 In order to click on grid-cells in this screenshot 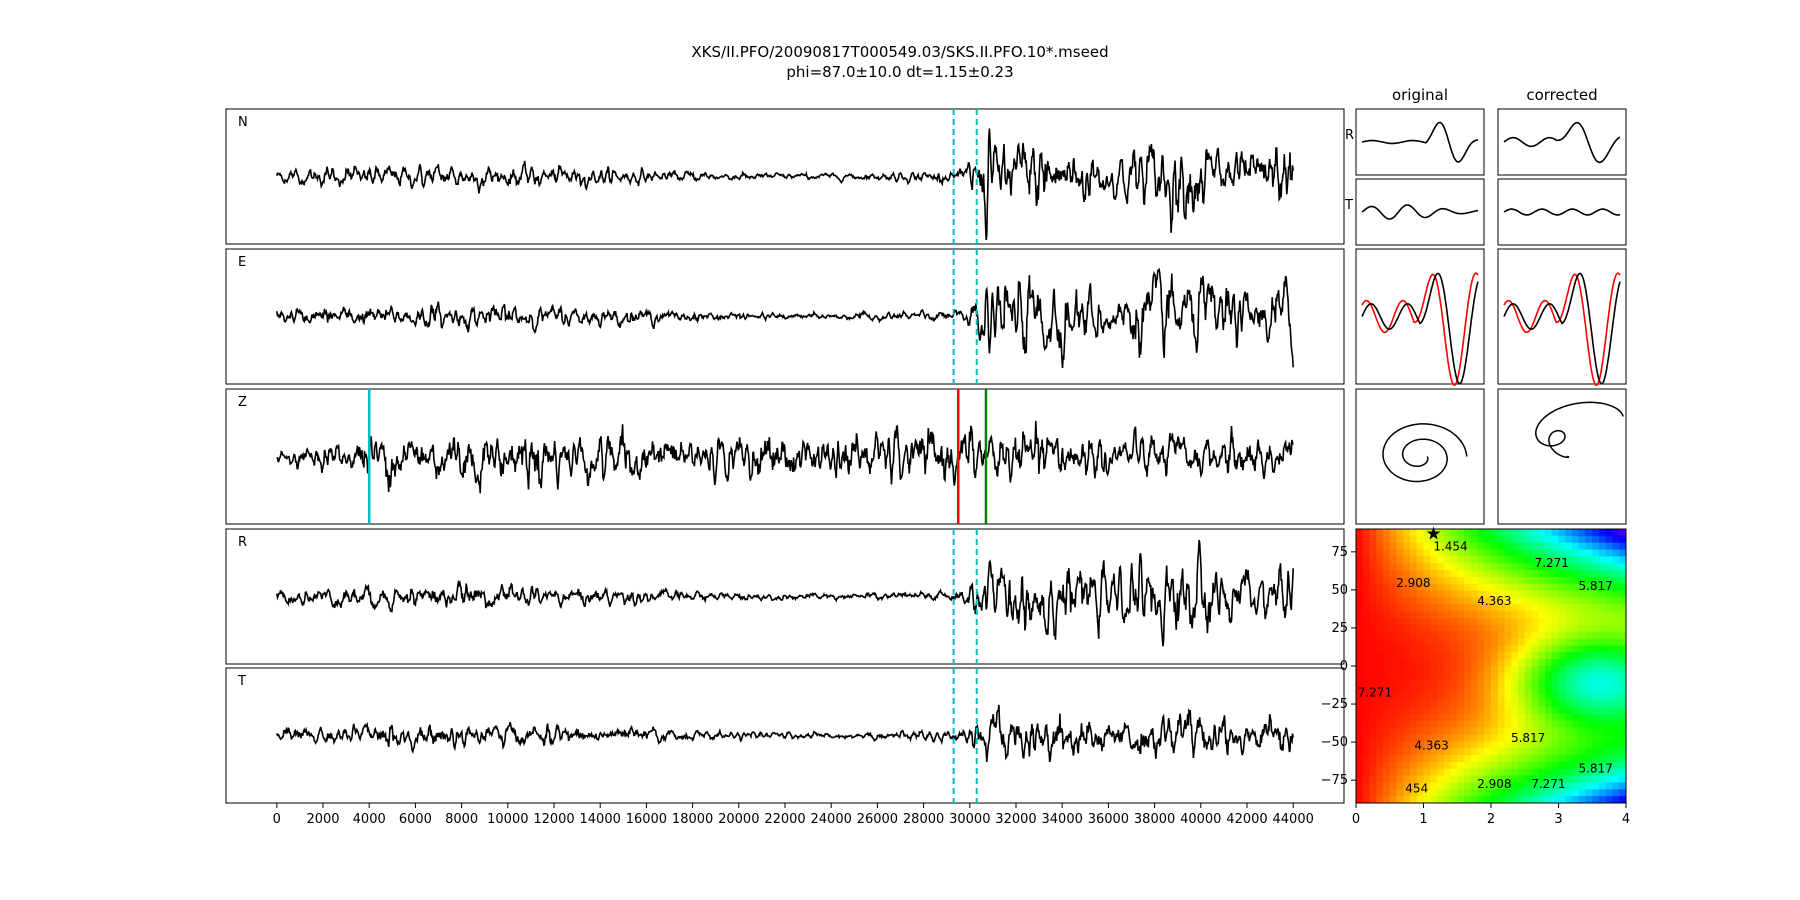, I will do `click(1491, 666)`.